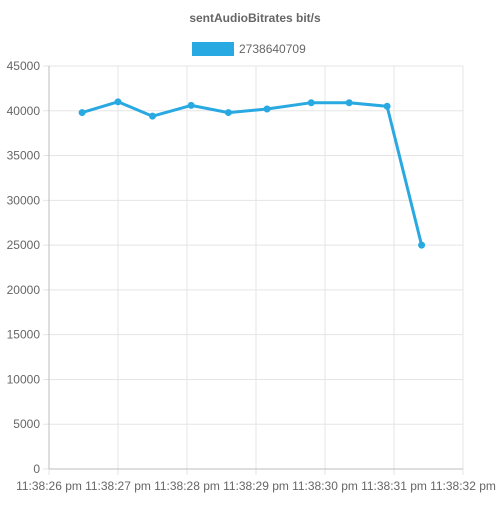 The width and height of the screenshot is (500, 505). I want to click on y-tick-label: 15000, so click(24, 335).